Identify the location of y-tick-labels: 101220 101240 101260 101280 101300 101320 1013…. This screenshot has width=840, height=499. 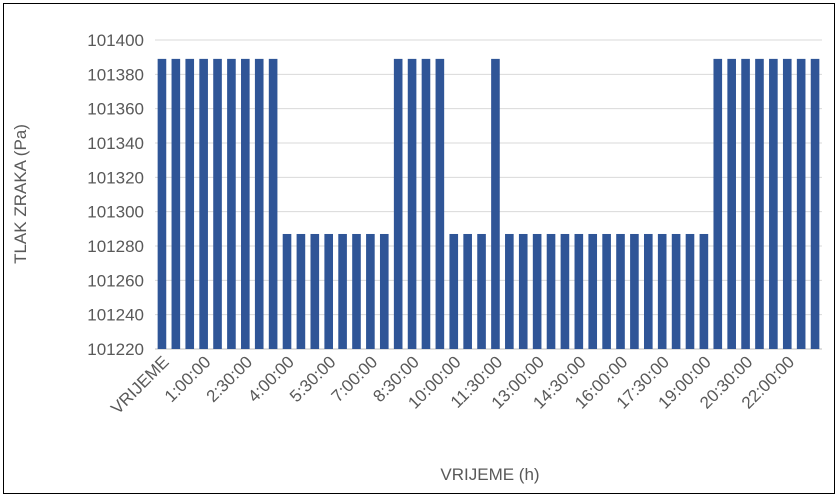
(115, 195).